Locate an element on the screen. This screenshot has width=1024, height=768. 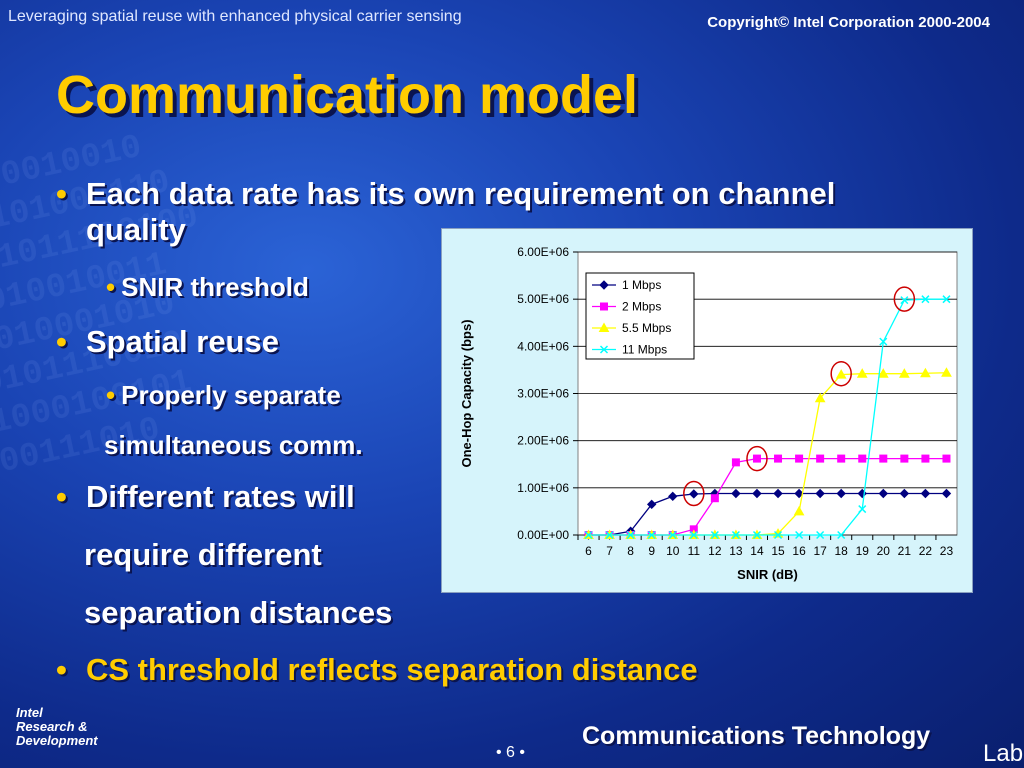
bullet-different-rates: • Different rates will is located at coordinates (205, 497).